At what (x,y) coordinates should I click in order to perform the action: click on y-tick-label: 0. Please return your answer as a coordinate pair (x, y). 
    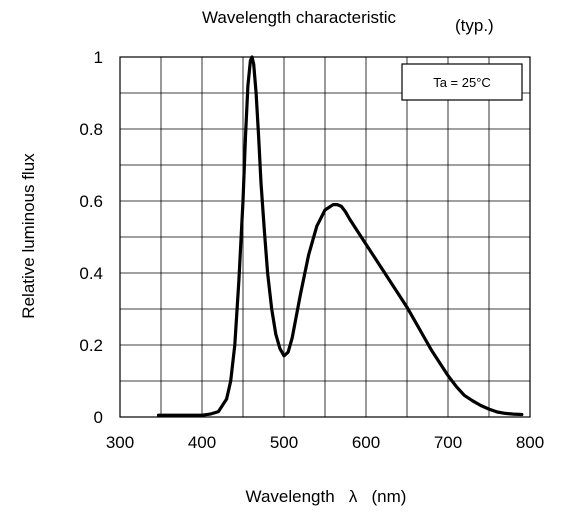
    Looking at the image, I should click on (98, 417).